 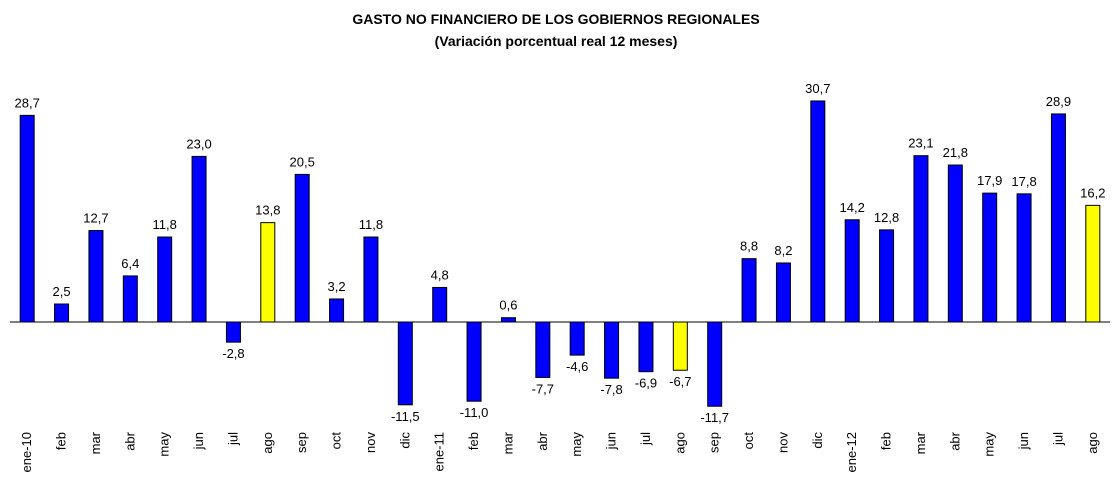 I want to click on value-label: 8,2, so click(x=783, y=250).